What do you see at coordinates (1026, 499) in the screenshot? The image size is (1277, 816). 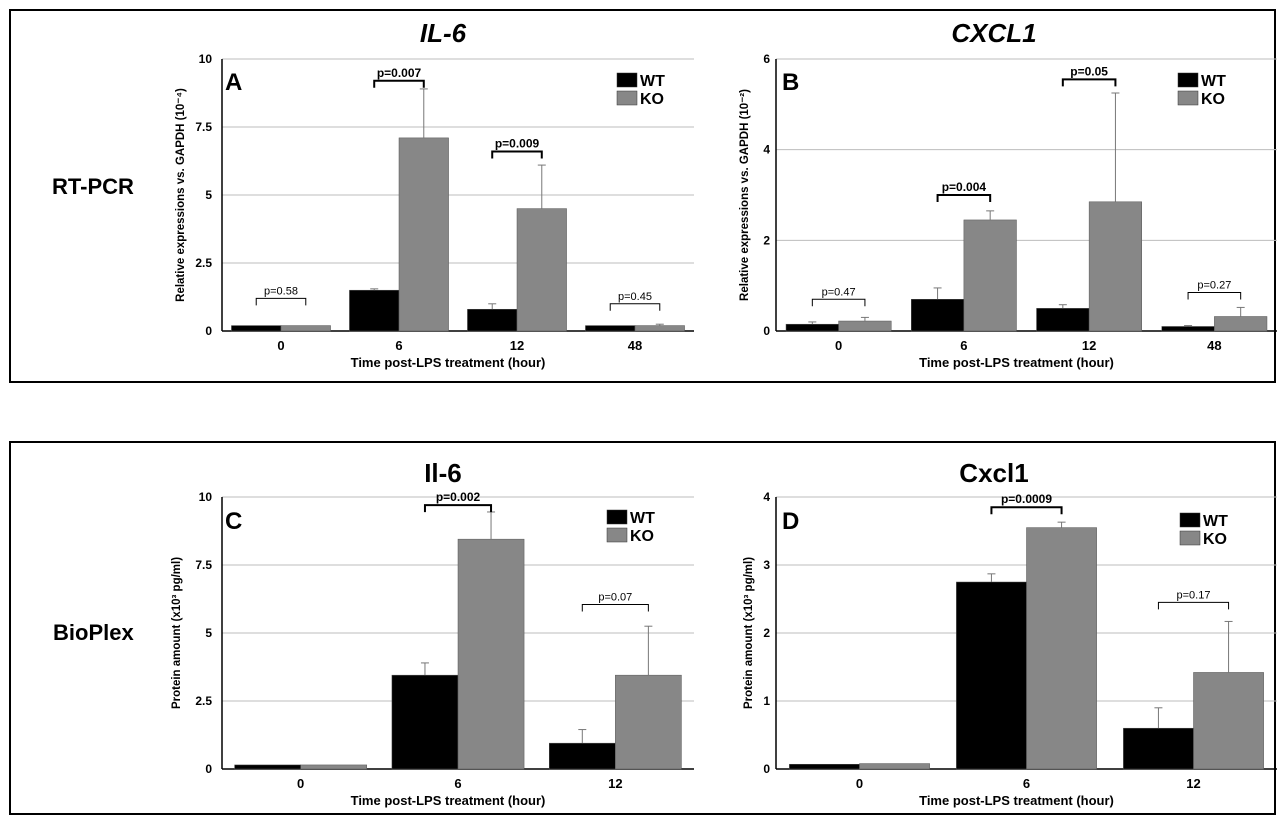 I see `panel-d-pvalue-label-6: p=0.0009` at bounding box center [1026, 499].